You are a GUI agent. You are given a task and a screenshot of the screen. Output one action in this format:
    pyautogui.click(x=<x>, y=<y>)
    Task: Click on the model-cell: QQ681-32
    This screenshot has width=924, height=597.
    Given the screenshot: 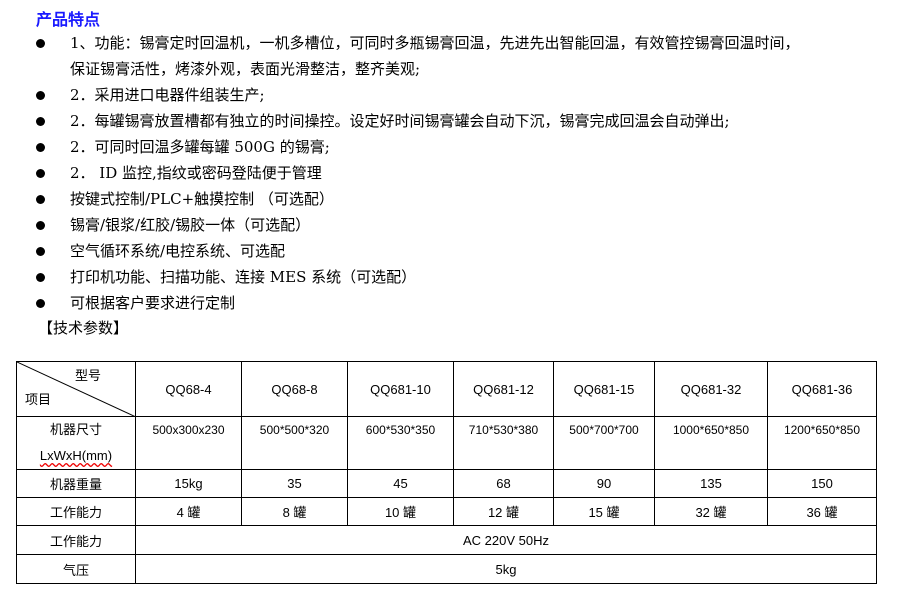 What is the action you would take?
    pyautogui.click(x=711, y=389)
    